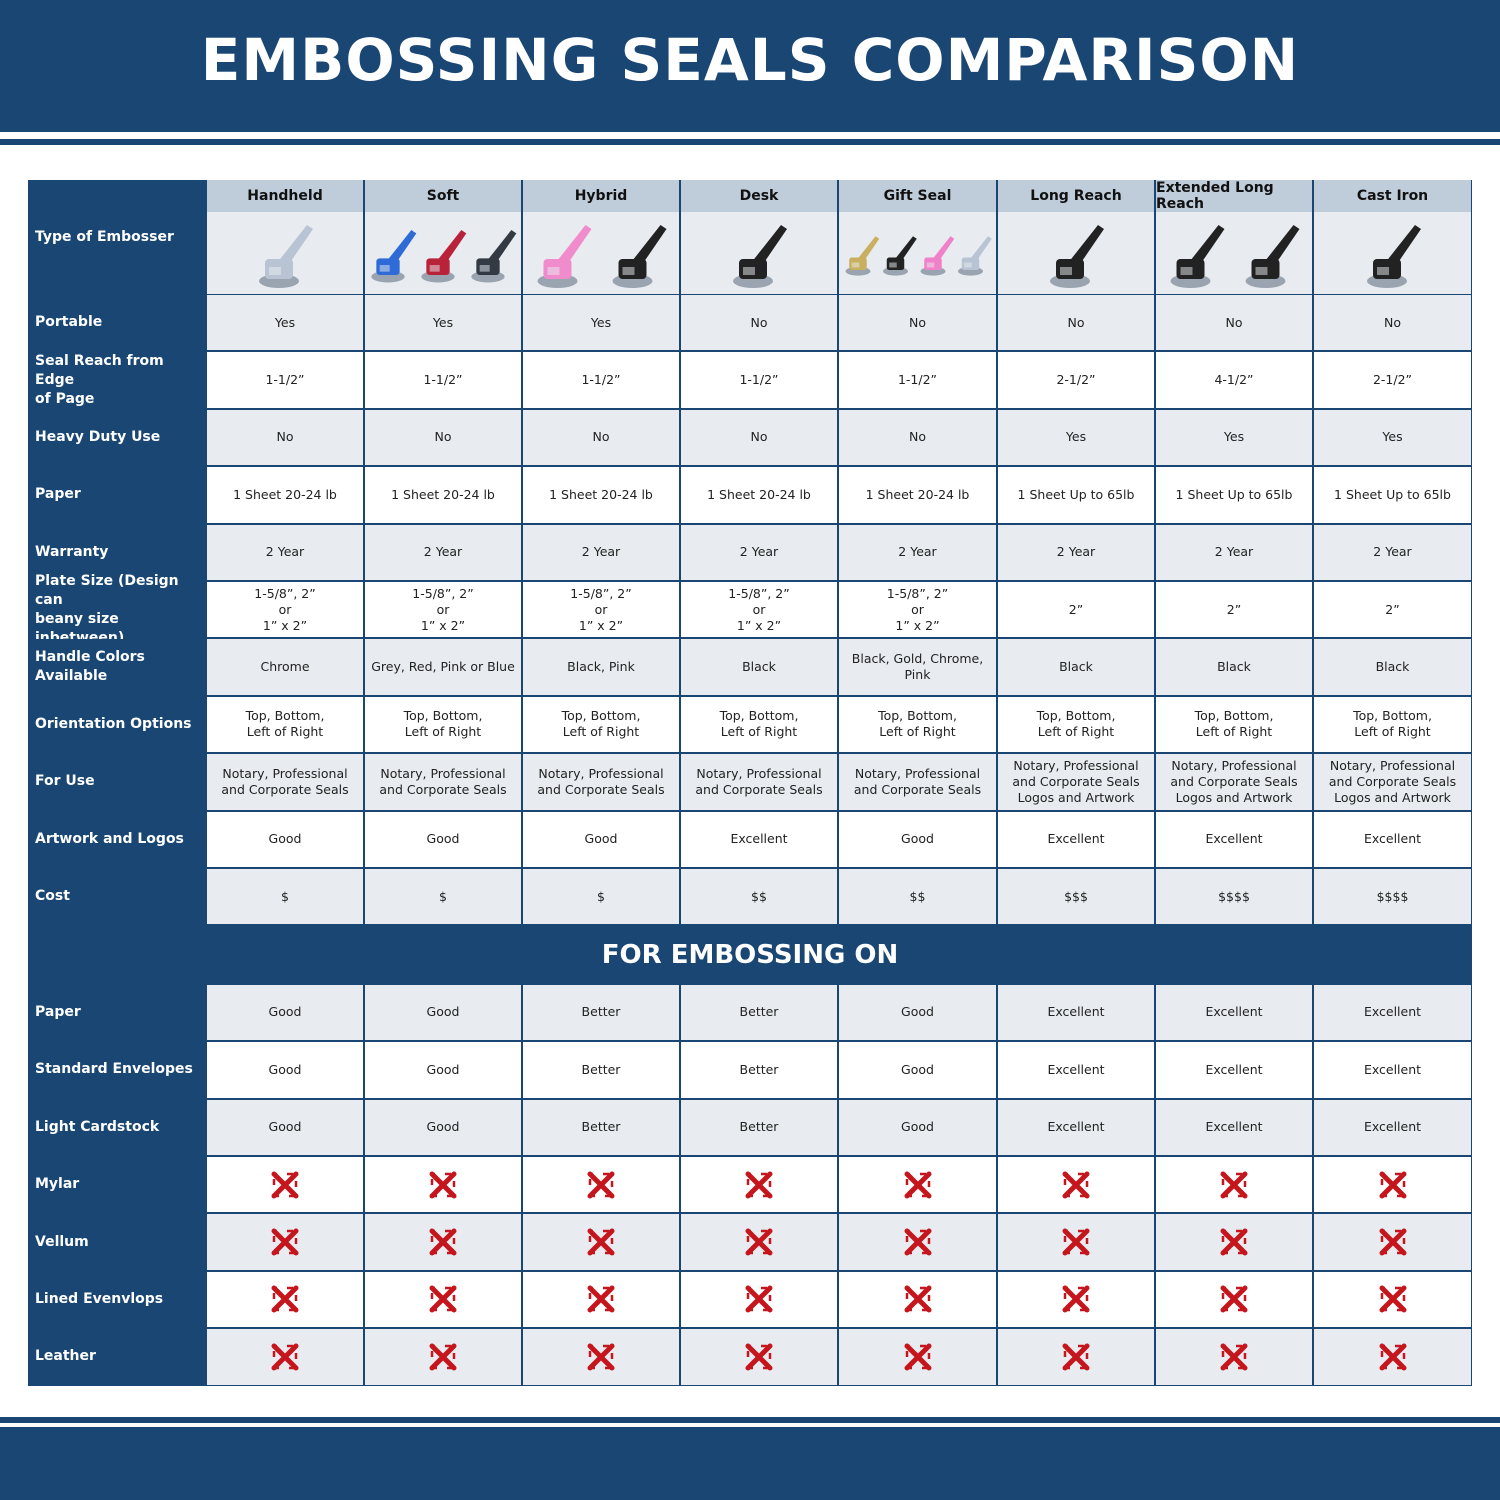 This screenshot has width=1500, height=1500. What do you see at coordinates (601, 196) in the screenshot?
I see `column-header: Hybrid` at bounding box center [601, 196].